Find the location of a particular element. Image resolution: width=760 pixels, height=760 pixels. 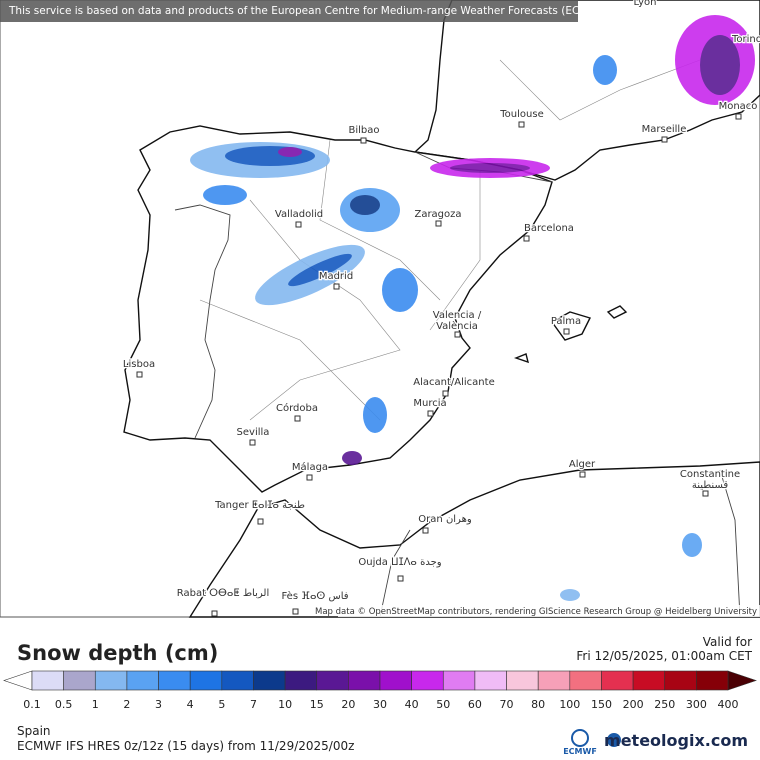

city-label: Alacant/Alicante is located at coordinates (453, 382).